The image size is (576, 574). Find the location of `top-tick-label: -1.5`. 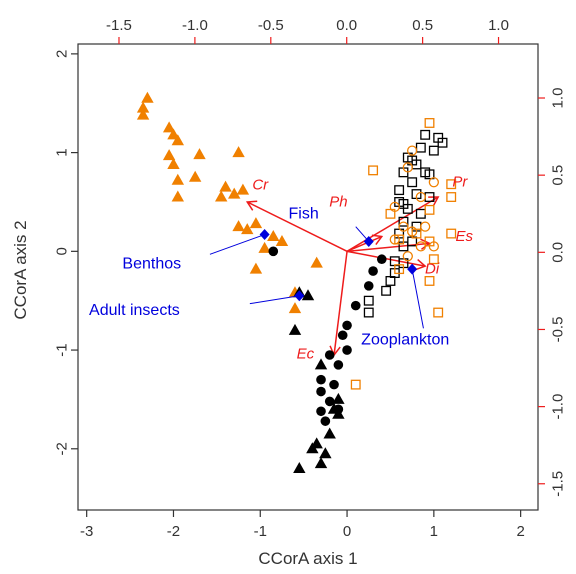

top-tick-label: -1.5 is located at coordinates (119, 25).